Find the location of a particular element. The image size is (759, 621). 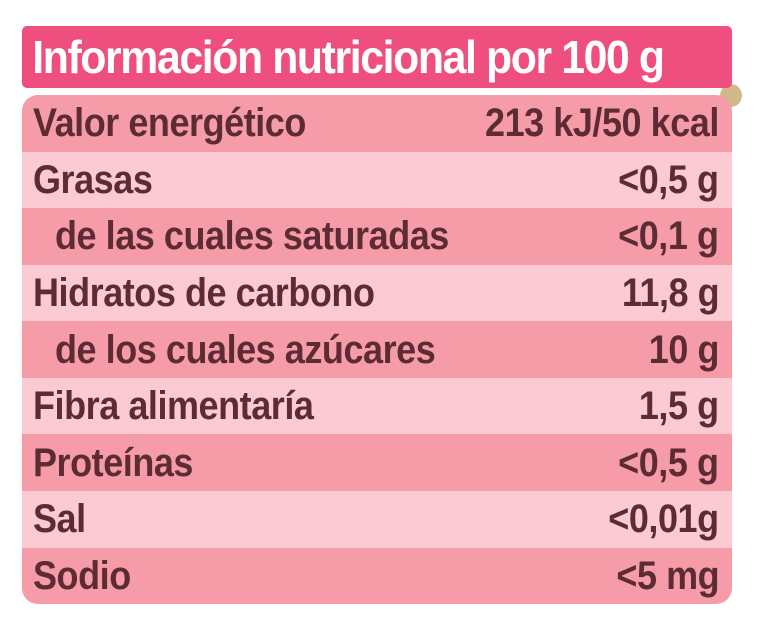

nutrient-name: Grasas is located at coordinates (93, 179).